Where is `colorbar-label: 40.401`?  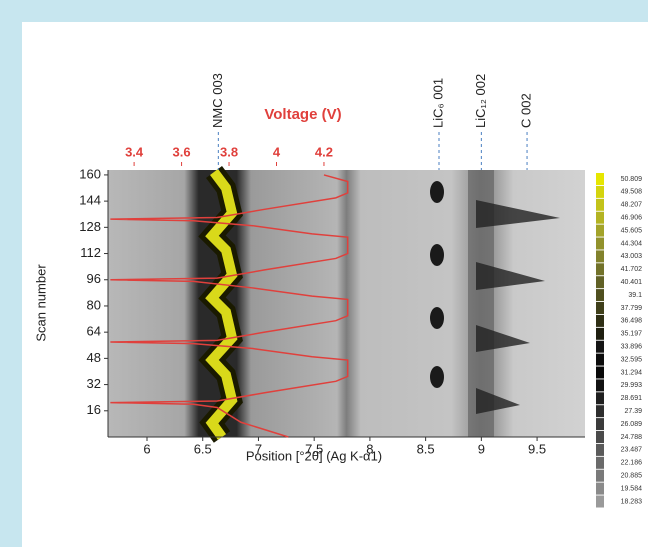
colorbar-label: 40.401 is located at coordinates (632, 282).